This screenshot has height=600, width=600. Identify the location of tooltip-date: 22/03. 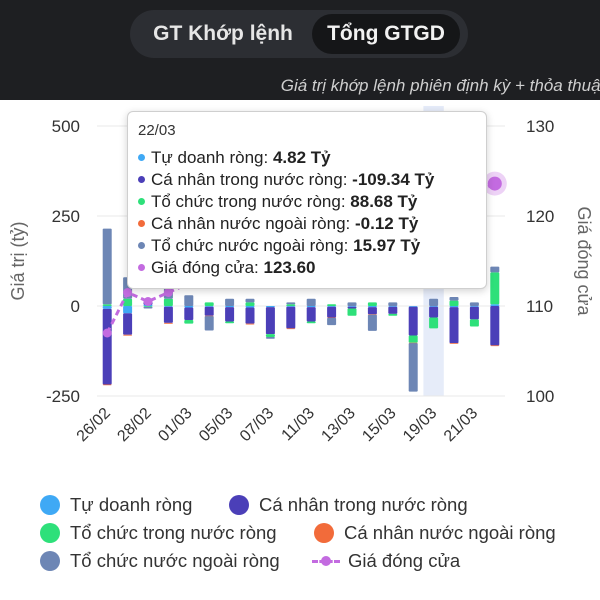
(157, 130).